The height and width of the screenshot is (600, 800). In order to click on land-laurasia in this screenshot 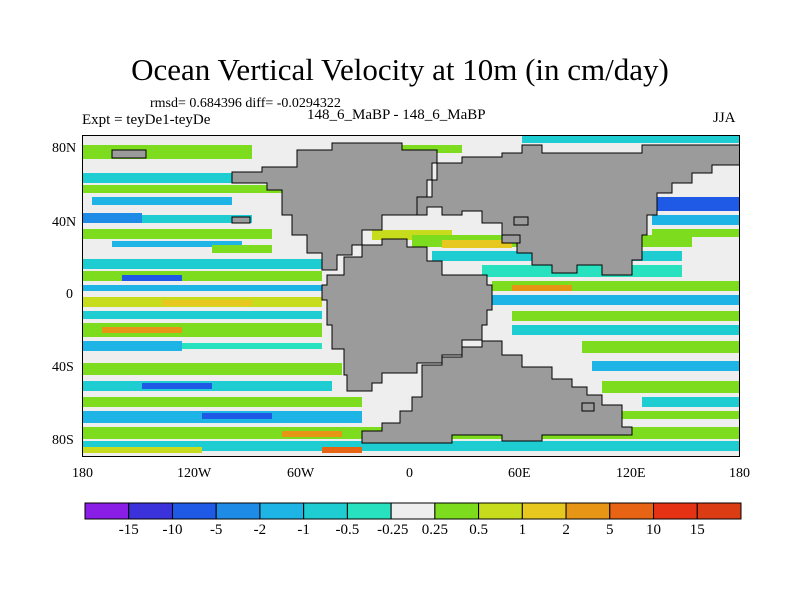, I will do `click(334, 206)`.